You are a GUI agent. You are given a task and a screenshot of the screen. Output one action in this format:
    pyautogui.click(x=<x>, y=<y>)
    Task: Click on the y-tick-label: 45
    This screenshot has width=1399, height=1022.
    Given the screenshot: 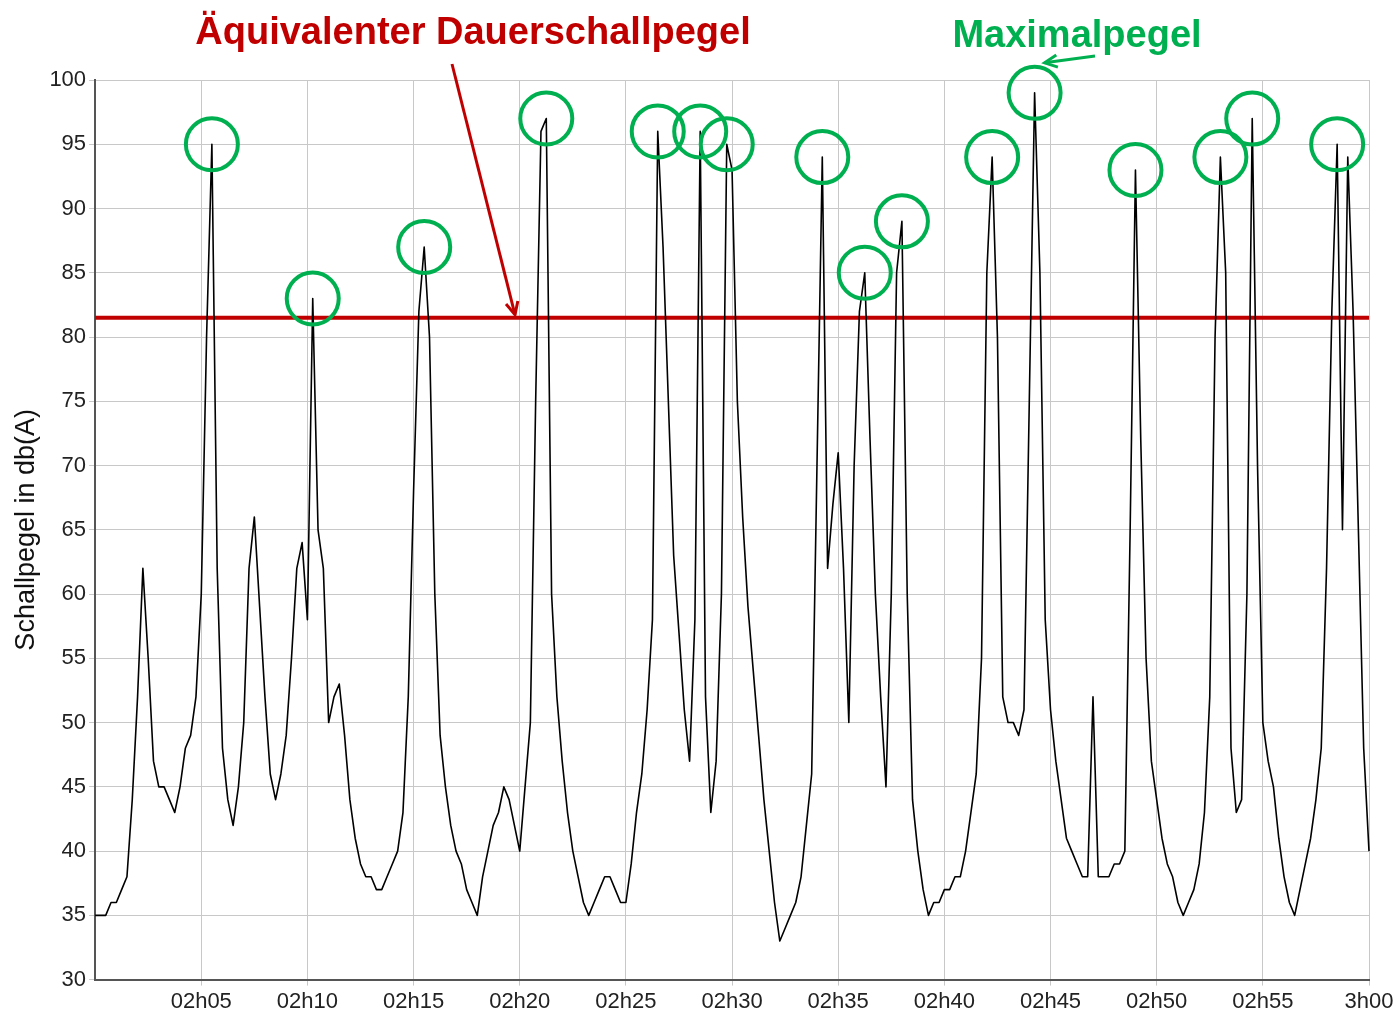 What is the action you would take?
    pyautogui.click(x=74, y=785)
    